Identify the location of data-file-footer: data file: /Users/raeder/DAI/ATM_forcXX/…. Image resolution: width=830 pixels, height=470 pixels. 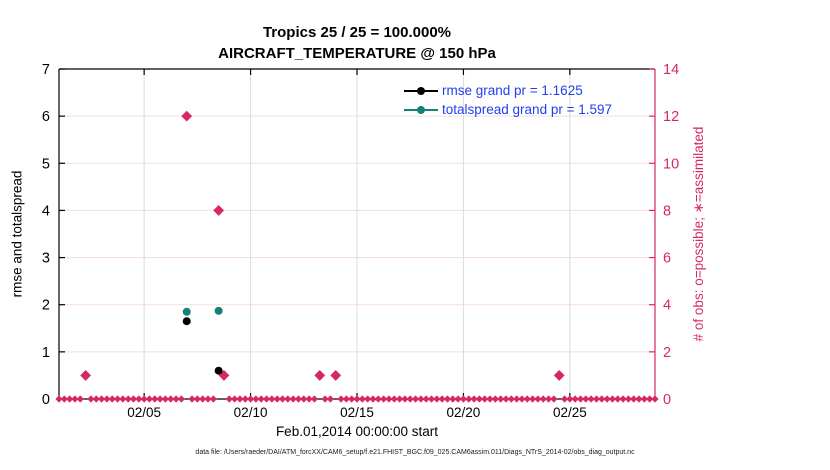
(415, 452).